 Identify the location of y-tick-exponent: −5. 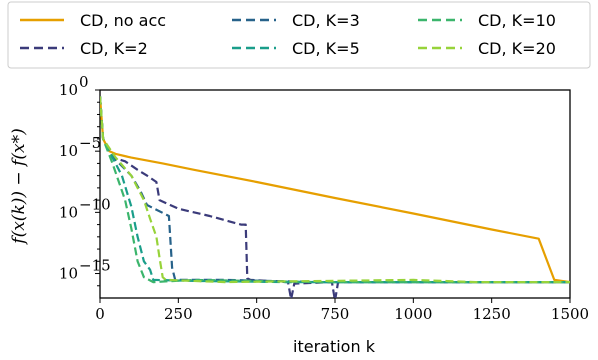
(90, 143).